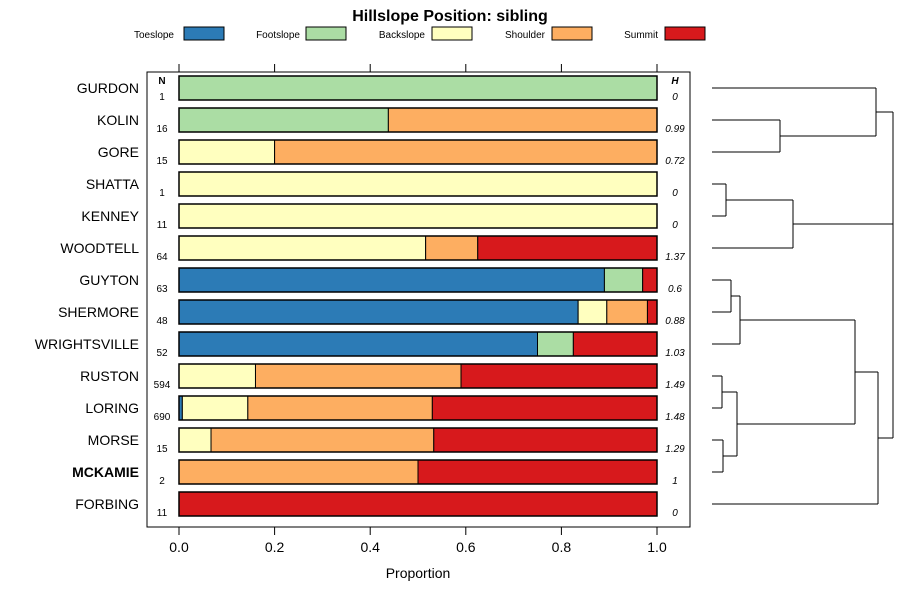 This screenshot has height=600, width=900. Describe the element at coordinates (340, 408) in the screenshot. I see `bar-segment-loring-shoulder` at that location.